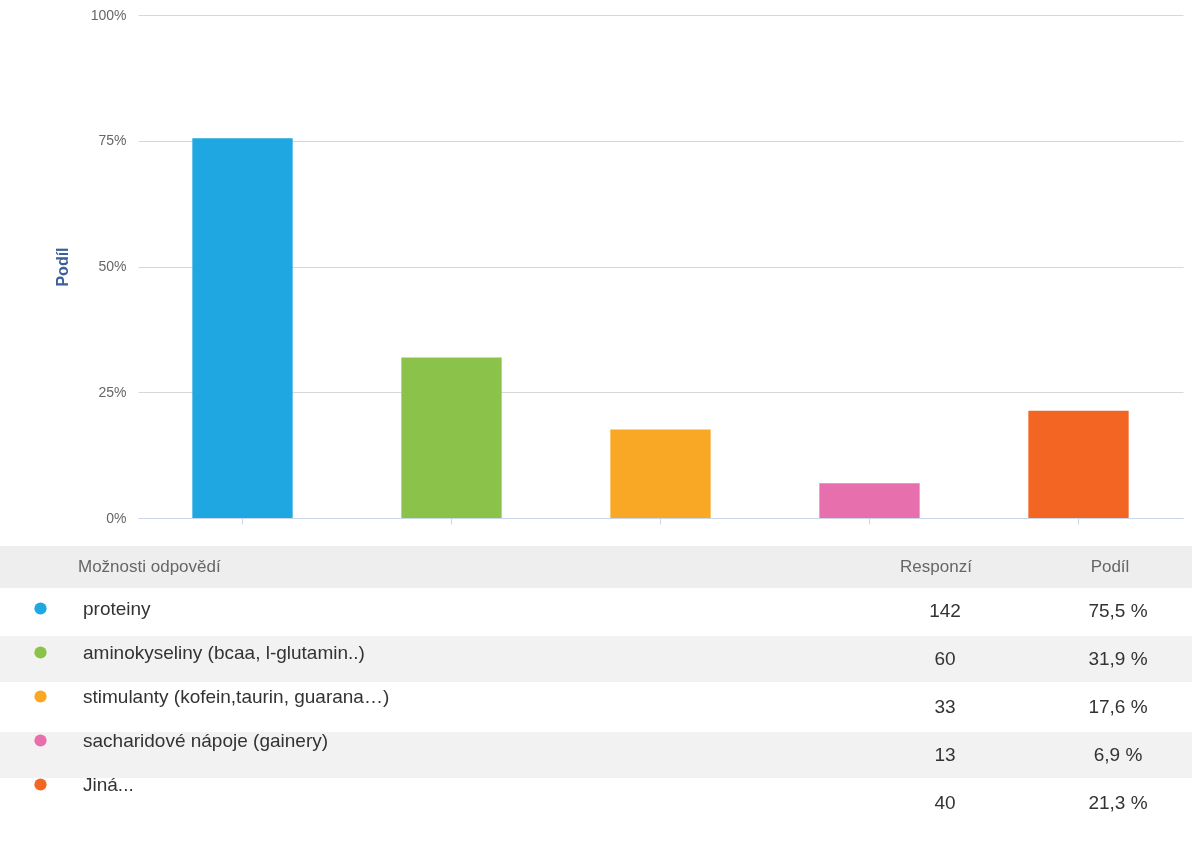 The width and height of the screenshot is (1192, 864). What do you see at coordinates (1118, 754) in the screenshot?
I see `text: 6,9 %` at bounding box center [1118, 754].